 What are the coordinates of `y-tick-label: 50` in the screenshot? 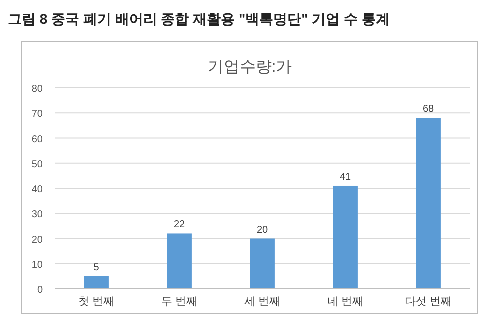 It's located at (38, 164).